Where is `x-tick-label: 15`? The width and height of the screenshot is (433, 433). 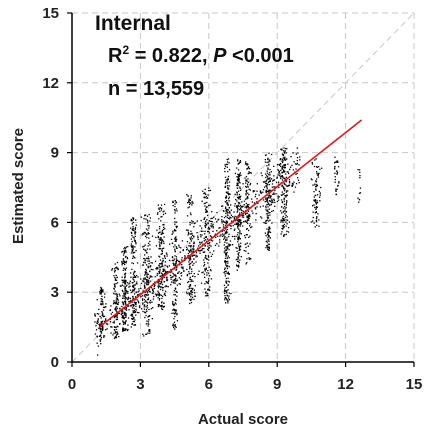
x-tick-label: 15 is located at coordinates (414, 384).